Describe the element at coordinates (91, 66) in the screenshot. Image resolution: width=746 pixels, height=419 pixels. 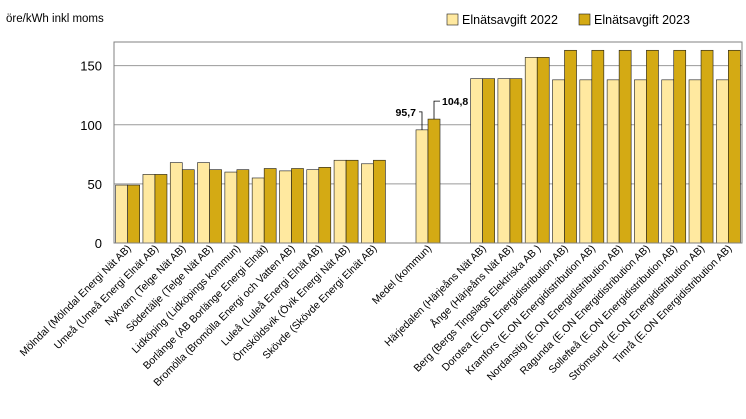
I see `y-tick-label: 150` at that location.